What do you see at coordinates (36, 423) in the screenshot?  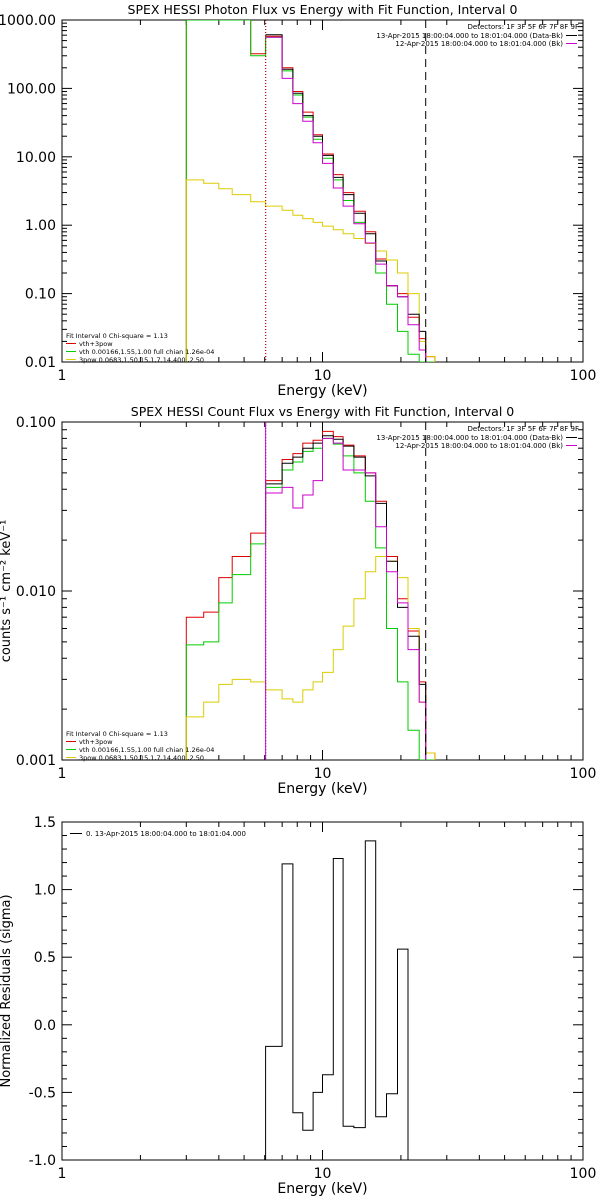 I see `y-tick-label: 0.100` at bounding box center [36, 423].